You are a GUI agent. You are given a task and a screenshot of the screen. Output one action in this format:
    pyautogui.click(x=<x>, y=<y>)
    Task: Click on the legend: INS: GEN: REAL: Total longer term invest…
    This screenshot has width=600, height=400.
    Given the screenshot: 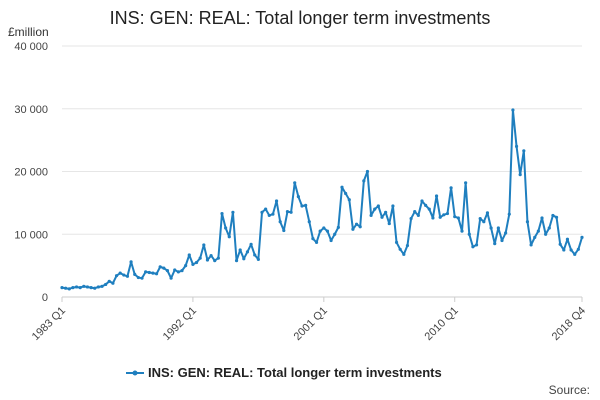 What is the action you would take?
    pyautogui.click(x=284, y=372)
    